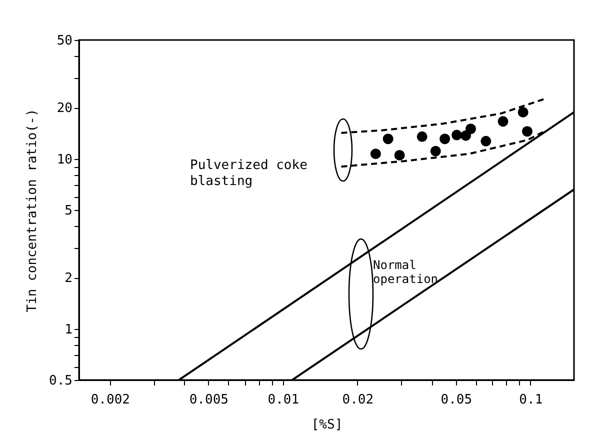  I want to click on y-tick-label: 20, so click(64, 108).